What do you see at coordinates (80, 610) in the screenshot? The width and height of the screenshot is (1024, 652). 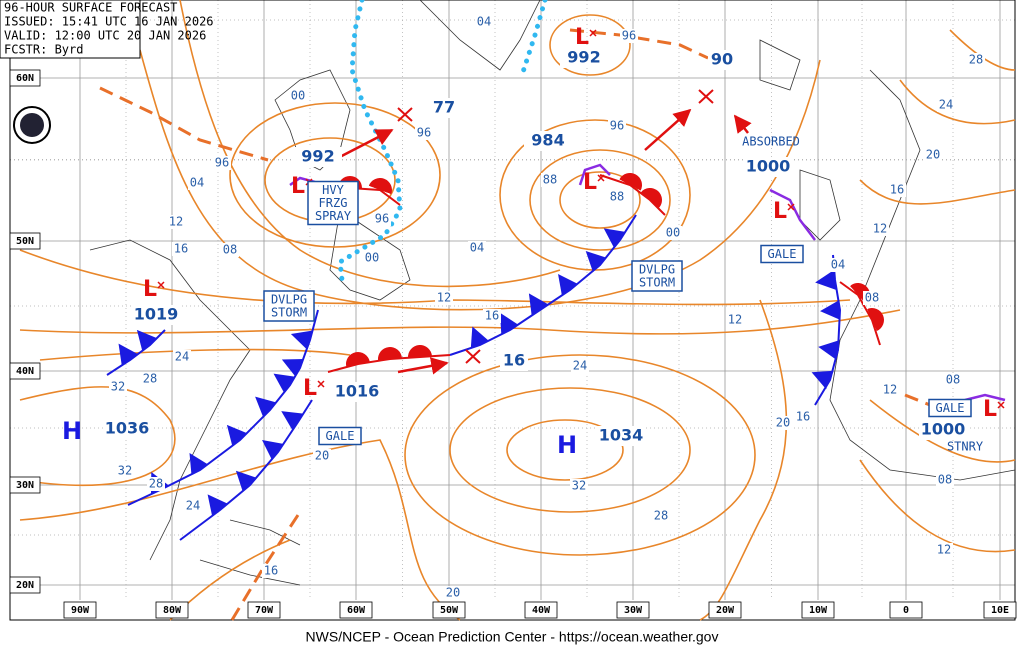 I see `lon-label: 90W` at bounding box center [80, 610].